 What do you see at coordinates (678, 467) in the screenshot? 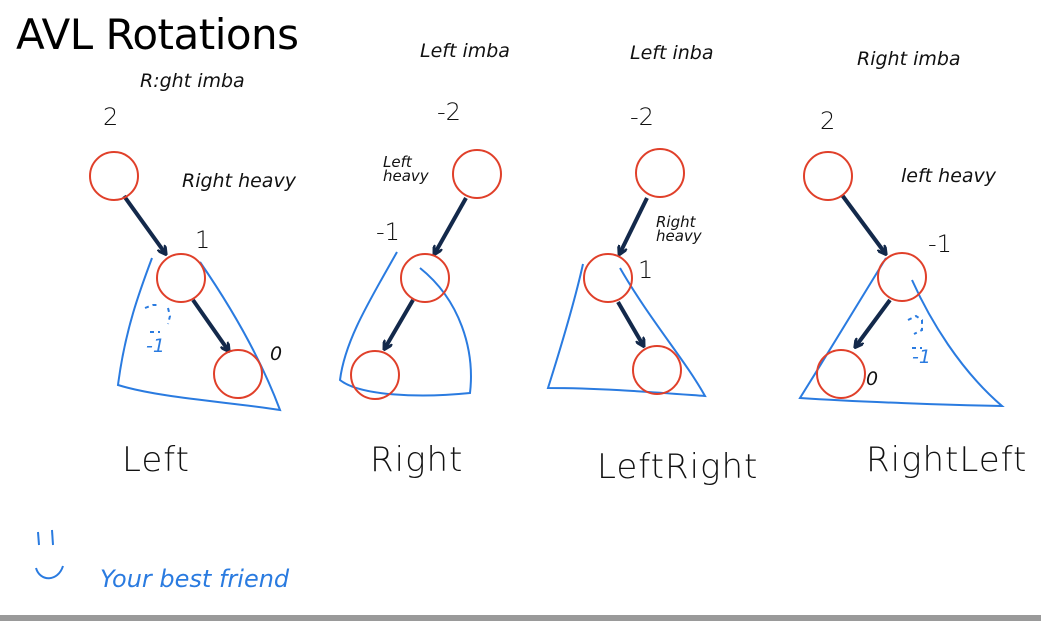
I see `rotation-label: LeftRight` at bounding box center [678, 467].